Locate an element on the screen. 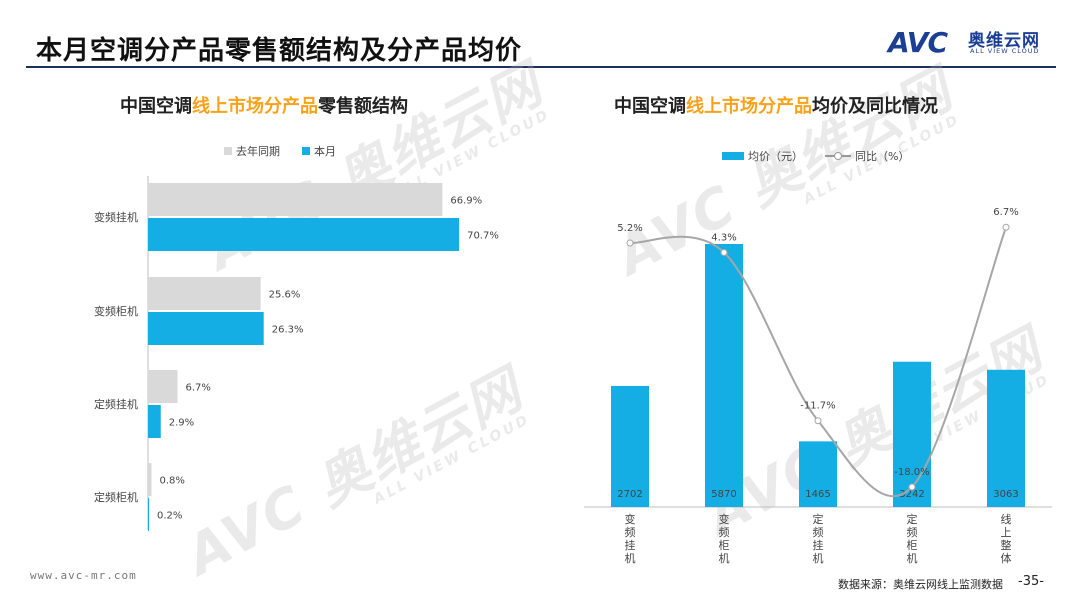  bar-avg-price-label: 3242 is located at coordinates (911, 494).